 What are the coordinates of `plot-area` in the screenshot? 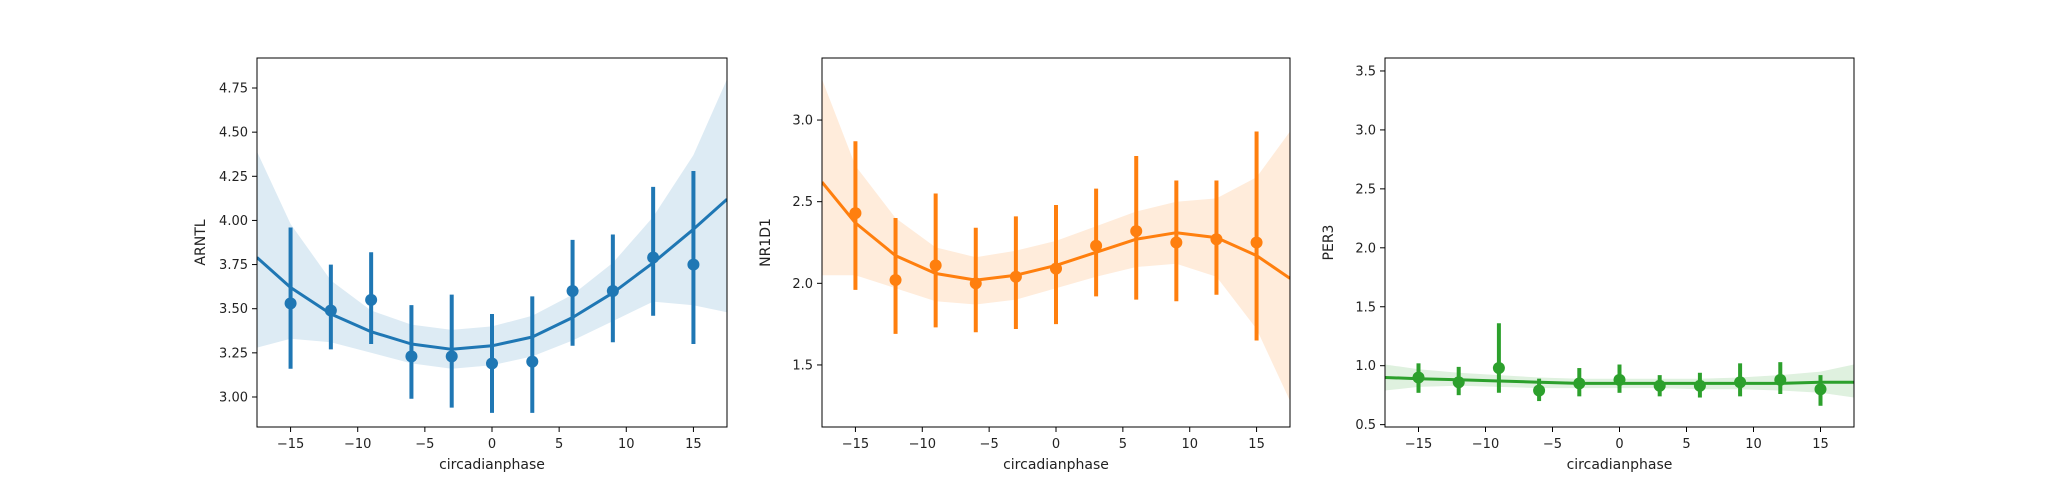 It's located at (1619, 364).